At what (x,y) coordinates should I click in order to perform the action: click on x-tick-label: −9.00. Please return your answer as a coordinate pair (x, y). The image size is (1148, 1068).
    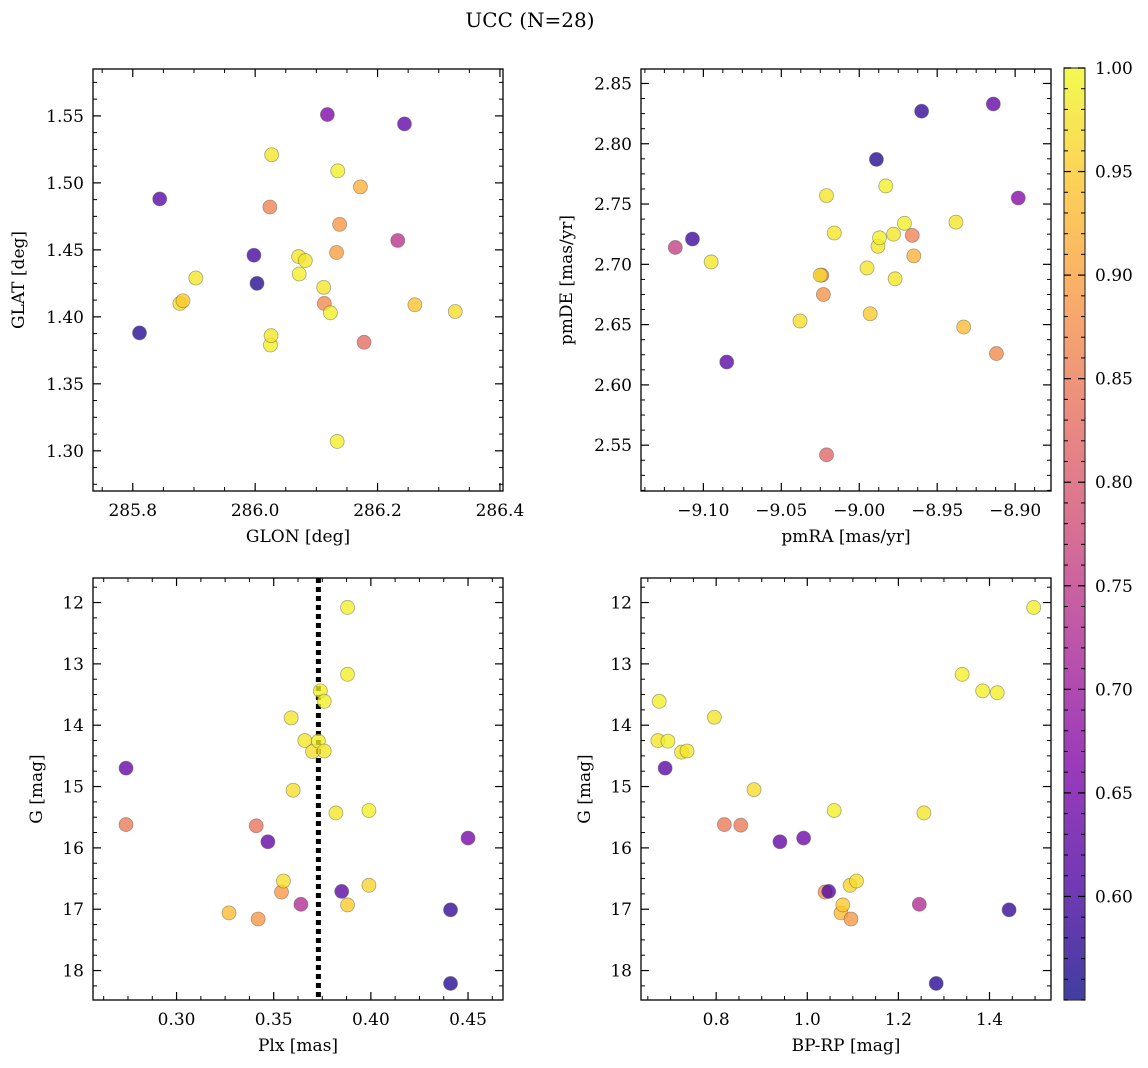
    Looking at the image, I should click on (859, 511).